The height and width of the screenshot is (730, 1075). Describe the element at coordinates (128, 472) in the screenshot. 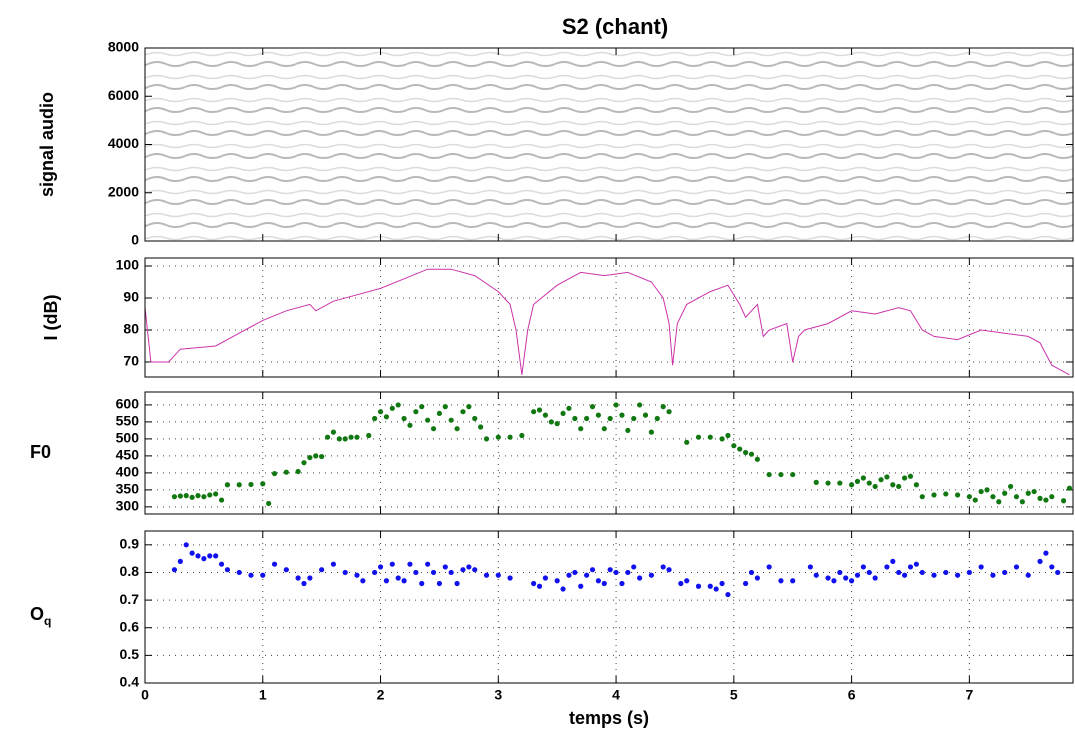

I see `y-tick-label: 400` at that location.